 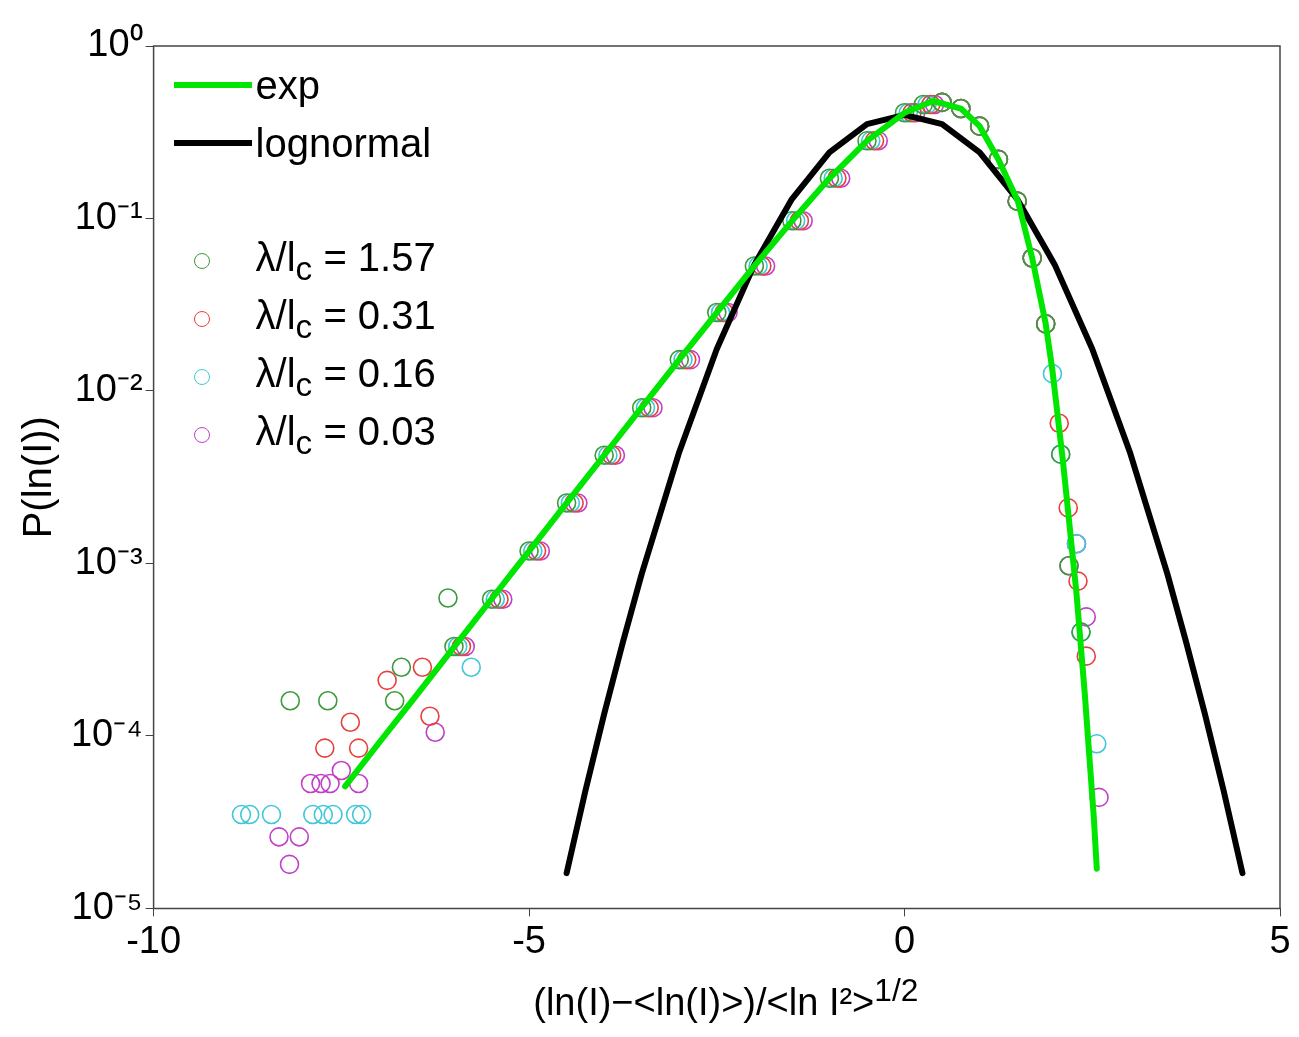 What do you see at coordinates (108, 560) in the screenshot?
I see `y-tick-label: 10⁻³` at bounding box center [108, 560].